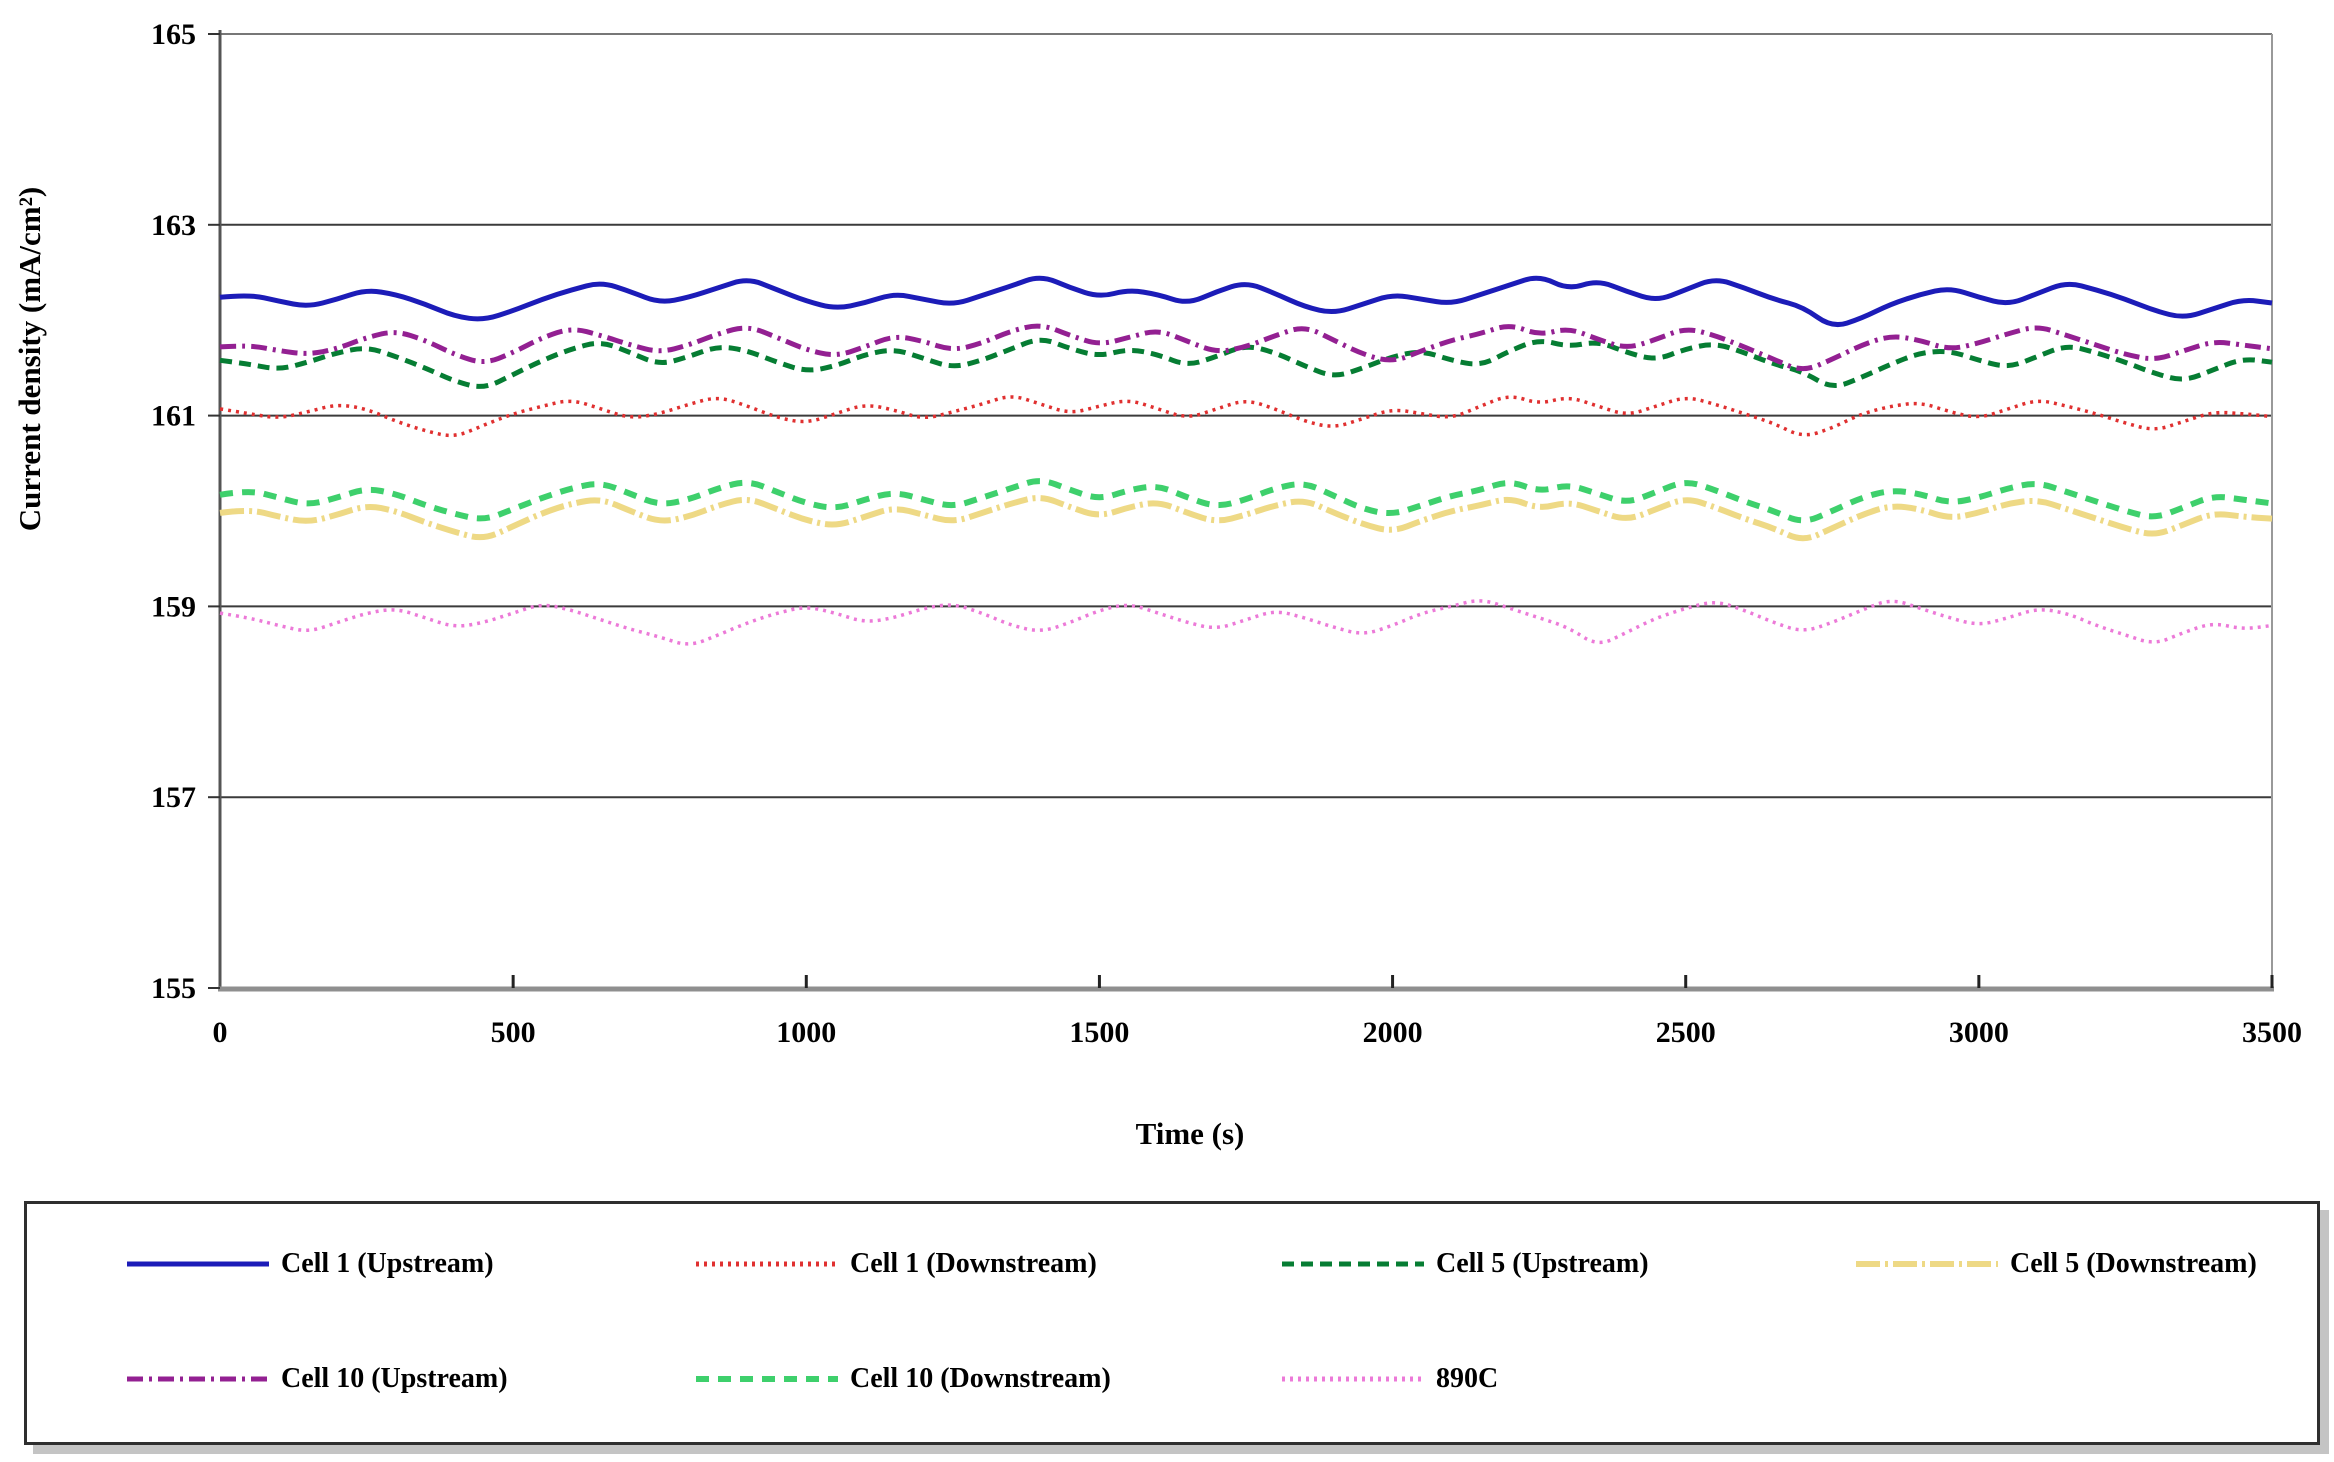  I want to click on legend-item-cell5-downstream: Cell 5 (Downstream), so click(2054, 1264).